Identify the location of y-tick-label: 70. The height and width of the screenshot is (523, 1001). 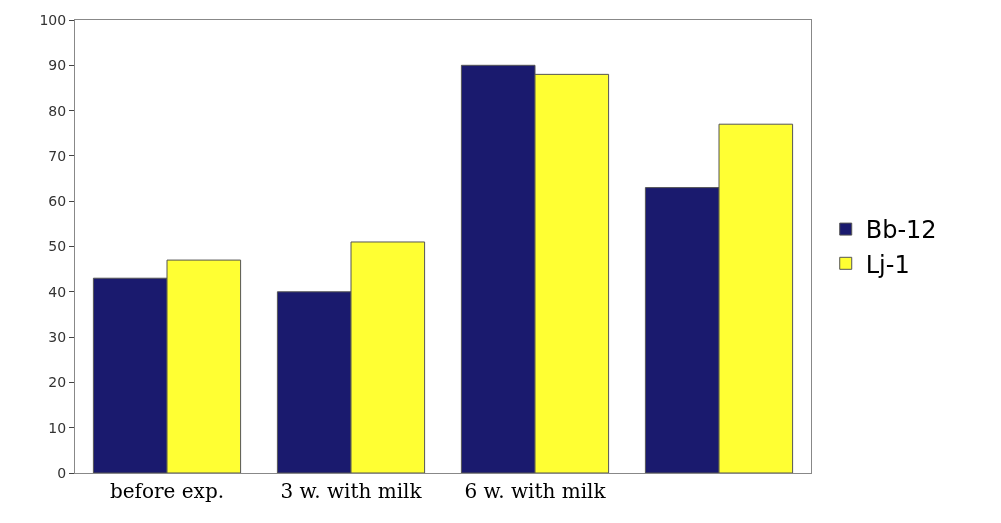
(57, 155).